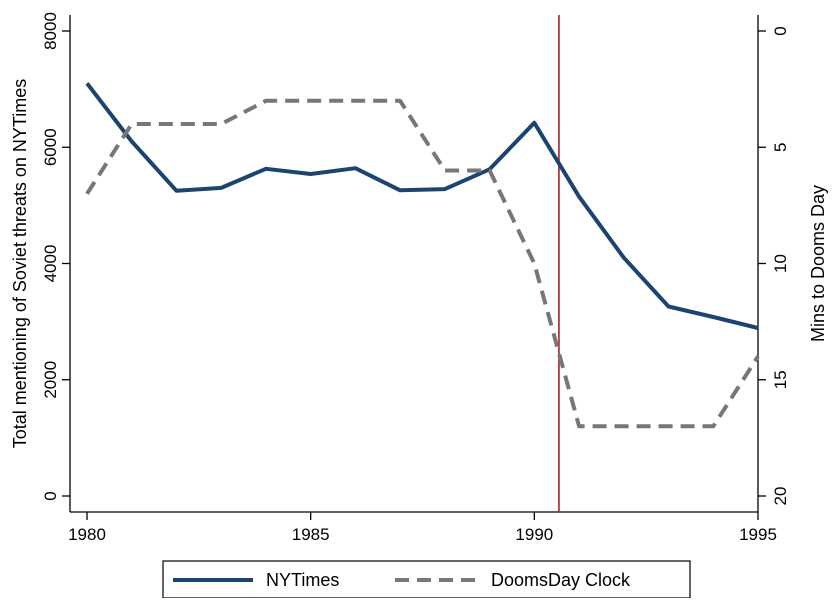 The image size is (832, 603). What do you see at coordinates (780, 263) in the screenshot?
I see `y-right-tick-label: 10` at bounding box center [780, 263].